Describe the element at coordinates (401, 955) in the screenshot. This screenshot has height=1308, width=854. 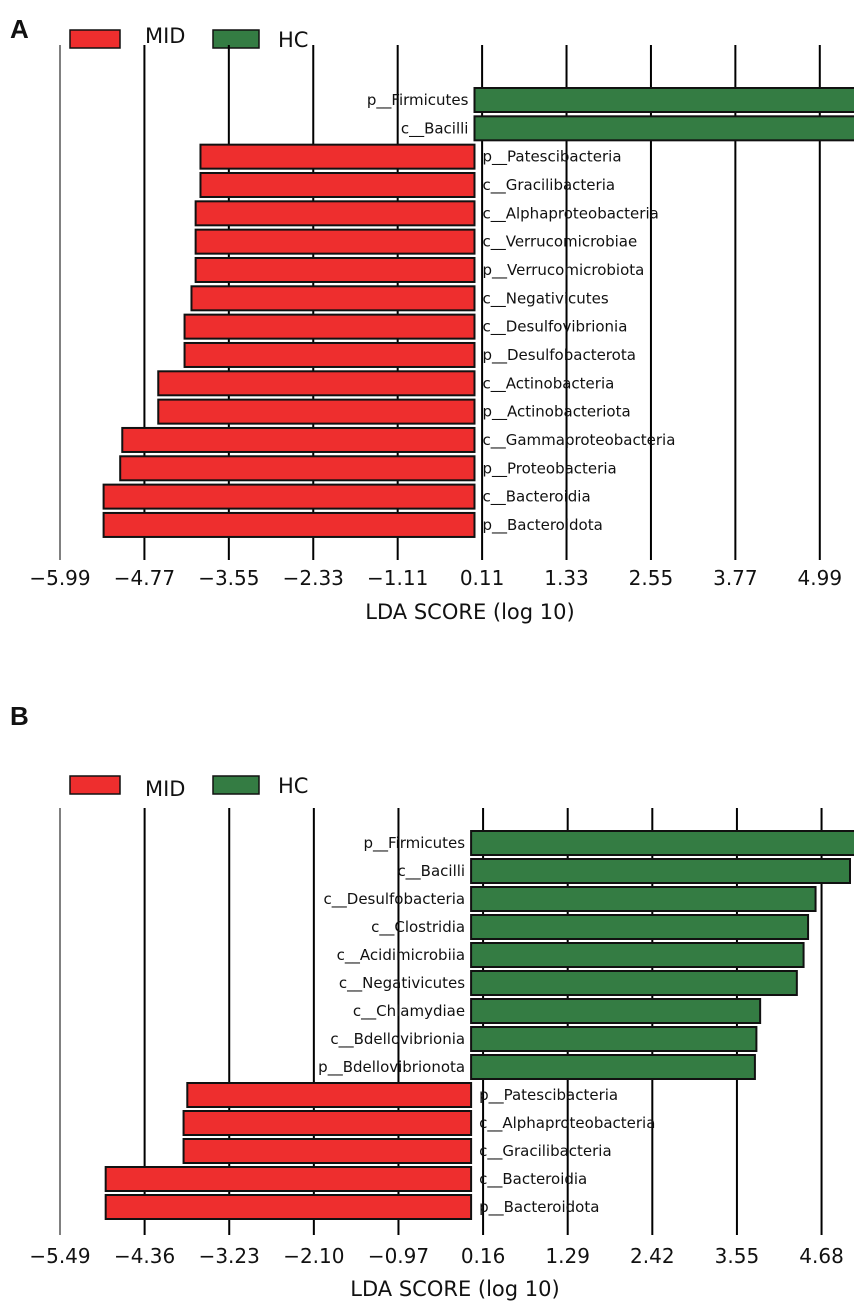
I see `bar-label: c__Acidimicrobiia` at that location.